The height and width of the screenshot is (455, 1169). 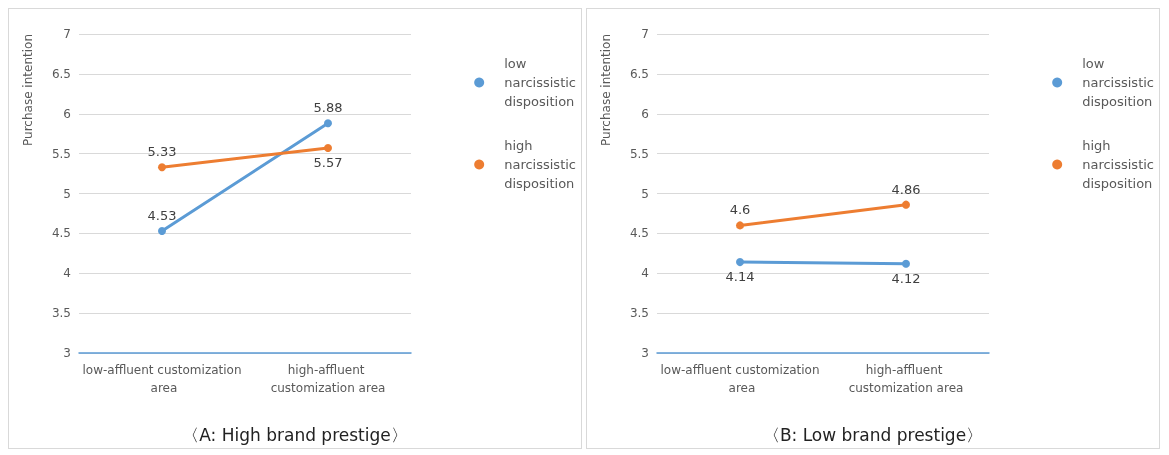 I want to click on data-label: 5.88, so click(x=328, y=108).